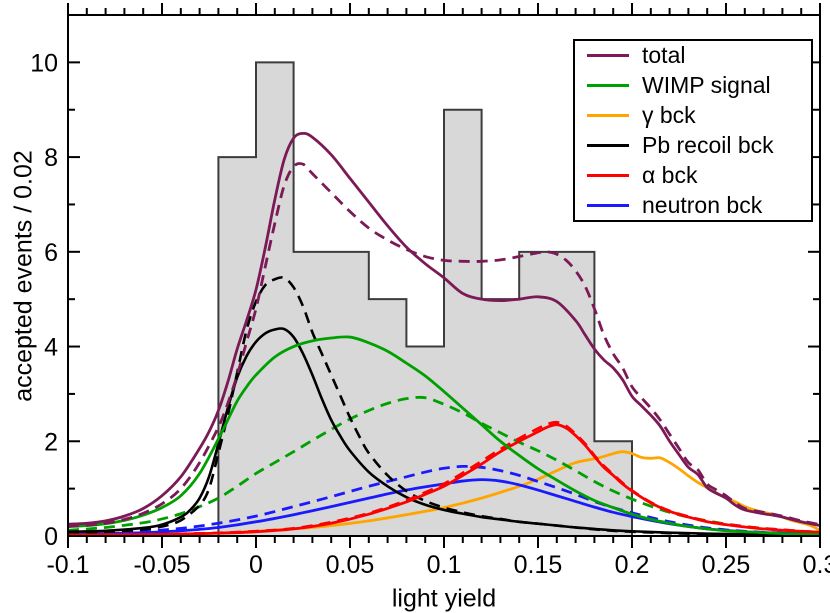  What do you see at coordinates (23, 276) in the screenshot?
I see `y-axis-label: accepted events / 0.02` at bounding box center [23, 276].